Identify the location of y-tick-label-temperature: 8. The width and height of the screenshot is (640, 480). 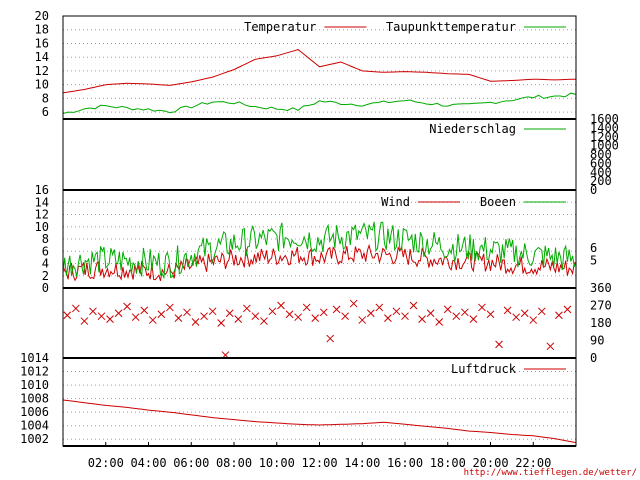
(45, 98).